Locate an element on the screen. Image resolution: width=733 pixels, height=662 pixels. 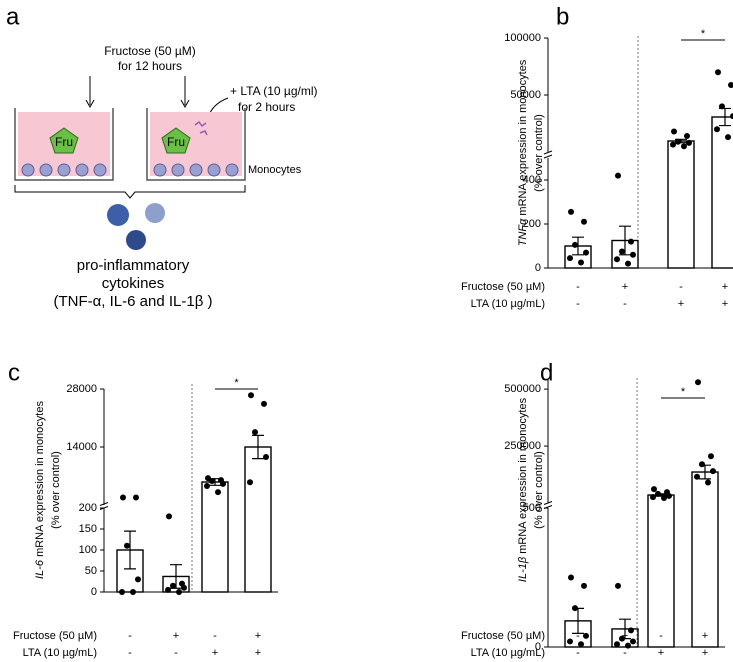
y-label: IL-1β mRNA expression in monocytes is located at coordinates (523, 489).